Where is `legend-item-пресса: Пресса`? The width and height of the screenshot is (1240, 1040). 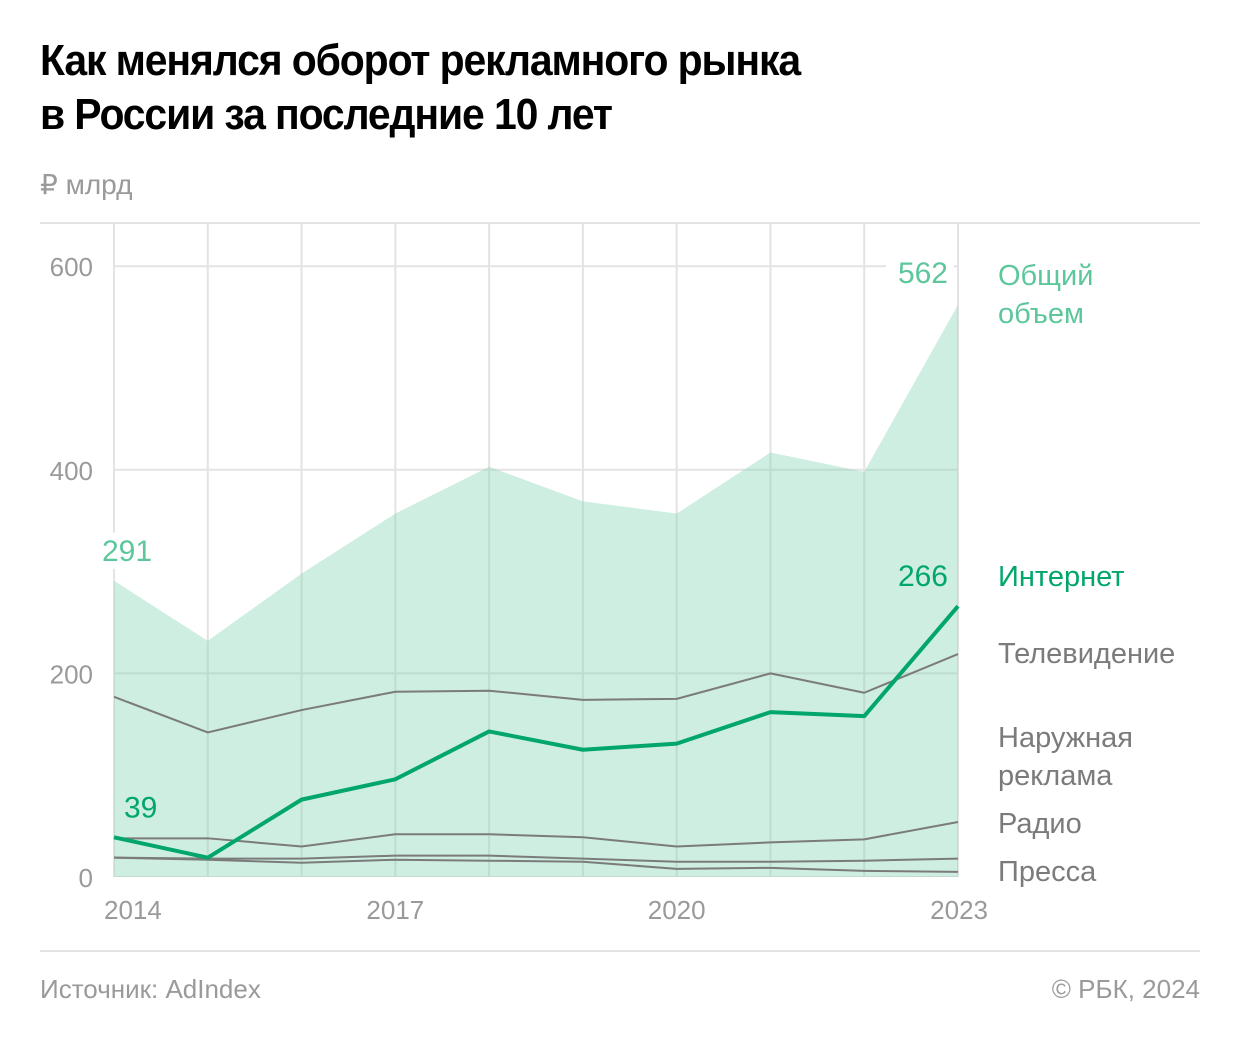
legend-item-пресса: Пресса is located at coordinates (1047, 872).